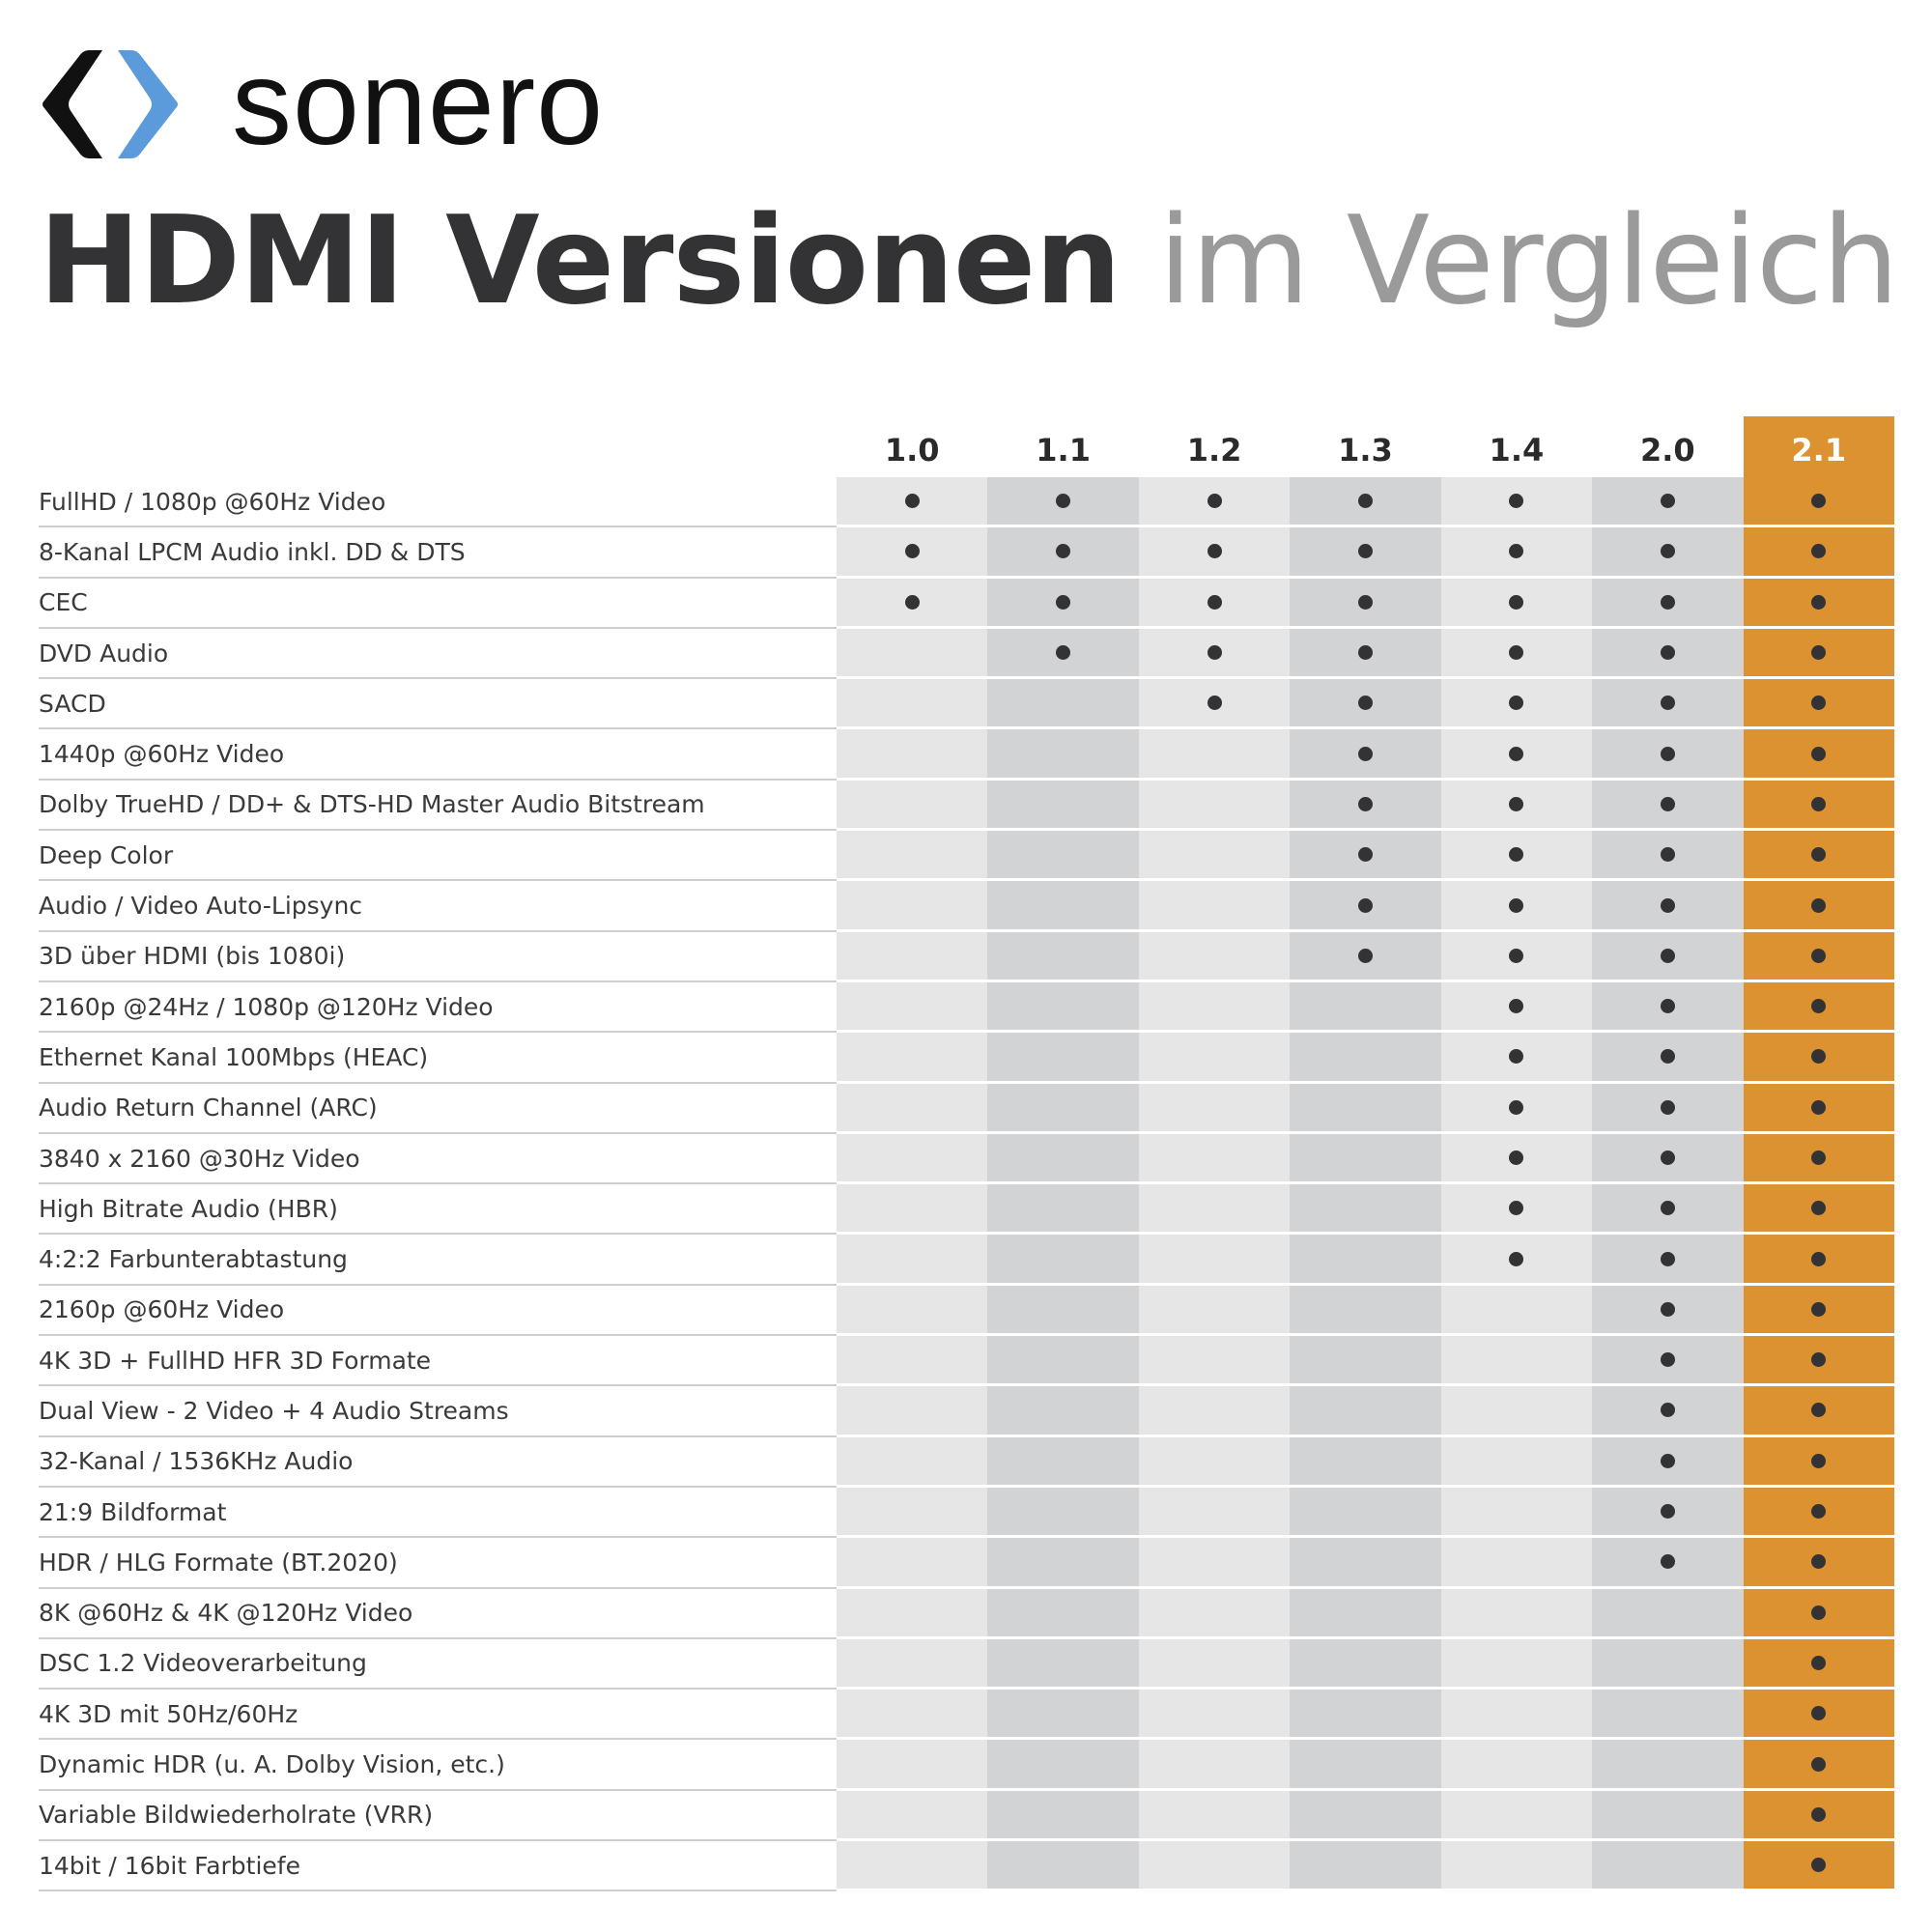 Image resolution: width=1932 pixels, height=1932 pixels. I want to click on table-row: DSC 1.2 Videoverarbeitung, so click(966, 1664).